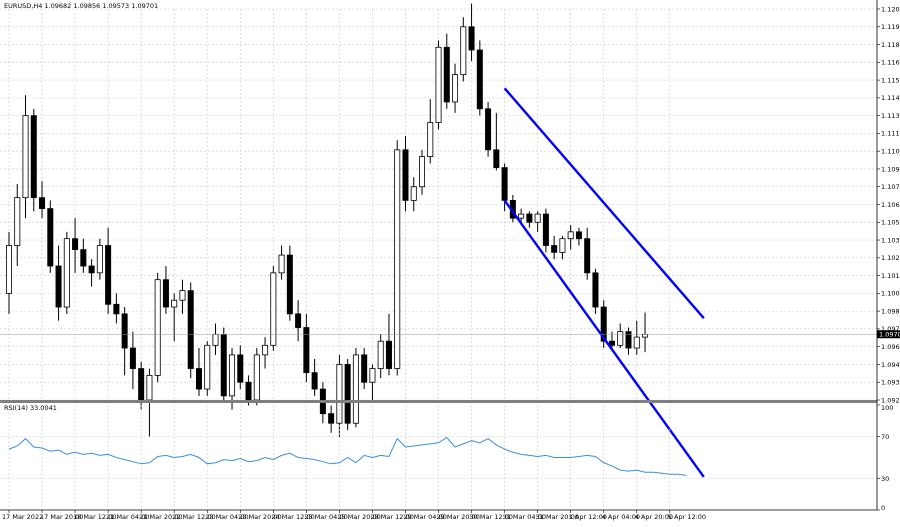 The image size is (900, 527). I want to click on time-axis-label: 1 Apr 12:00, so click(588, 517).